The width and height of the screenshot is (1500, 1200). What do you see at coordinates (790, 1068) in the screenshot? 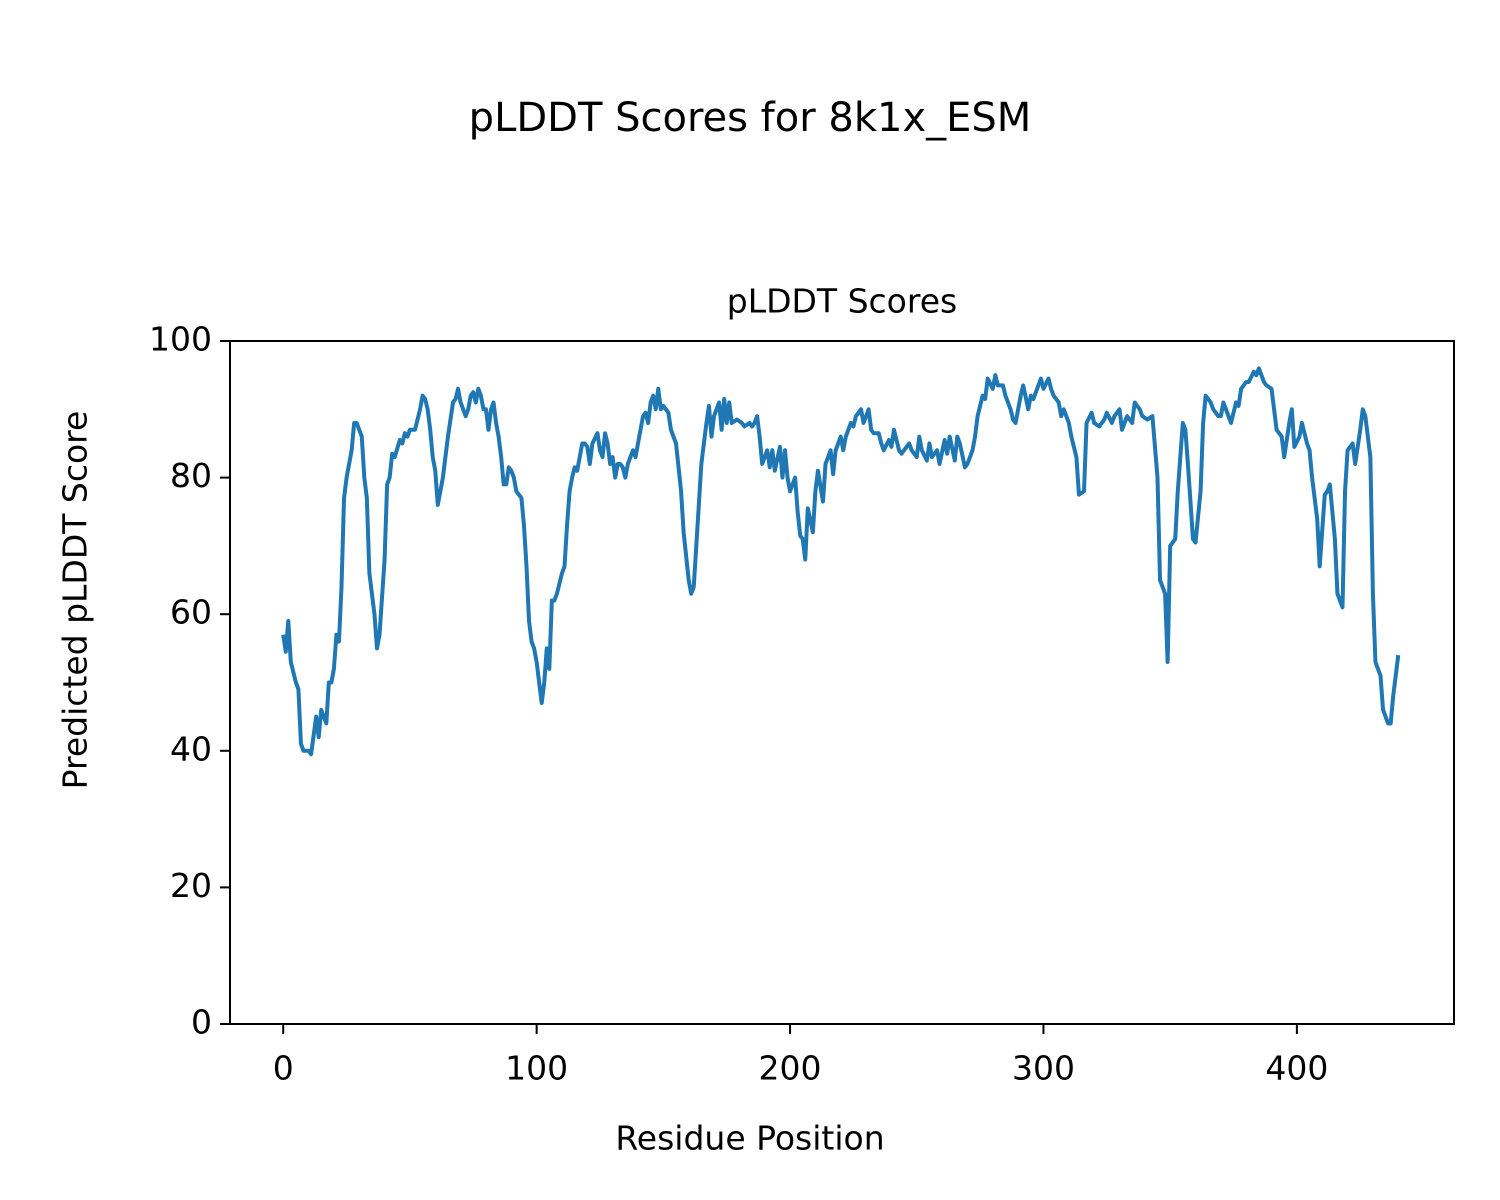
I see `x-tick-label: 200` at bounding box center [790, 1068].